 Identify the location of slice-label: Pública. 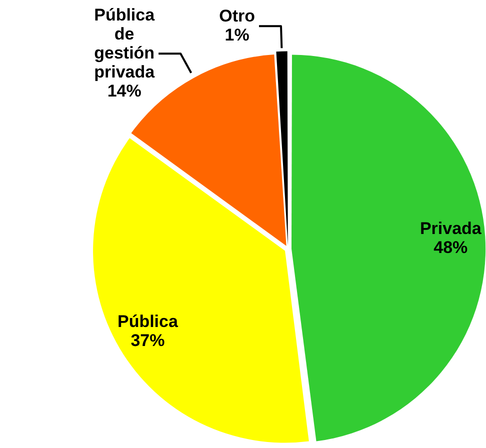
(147, 322).